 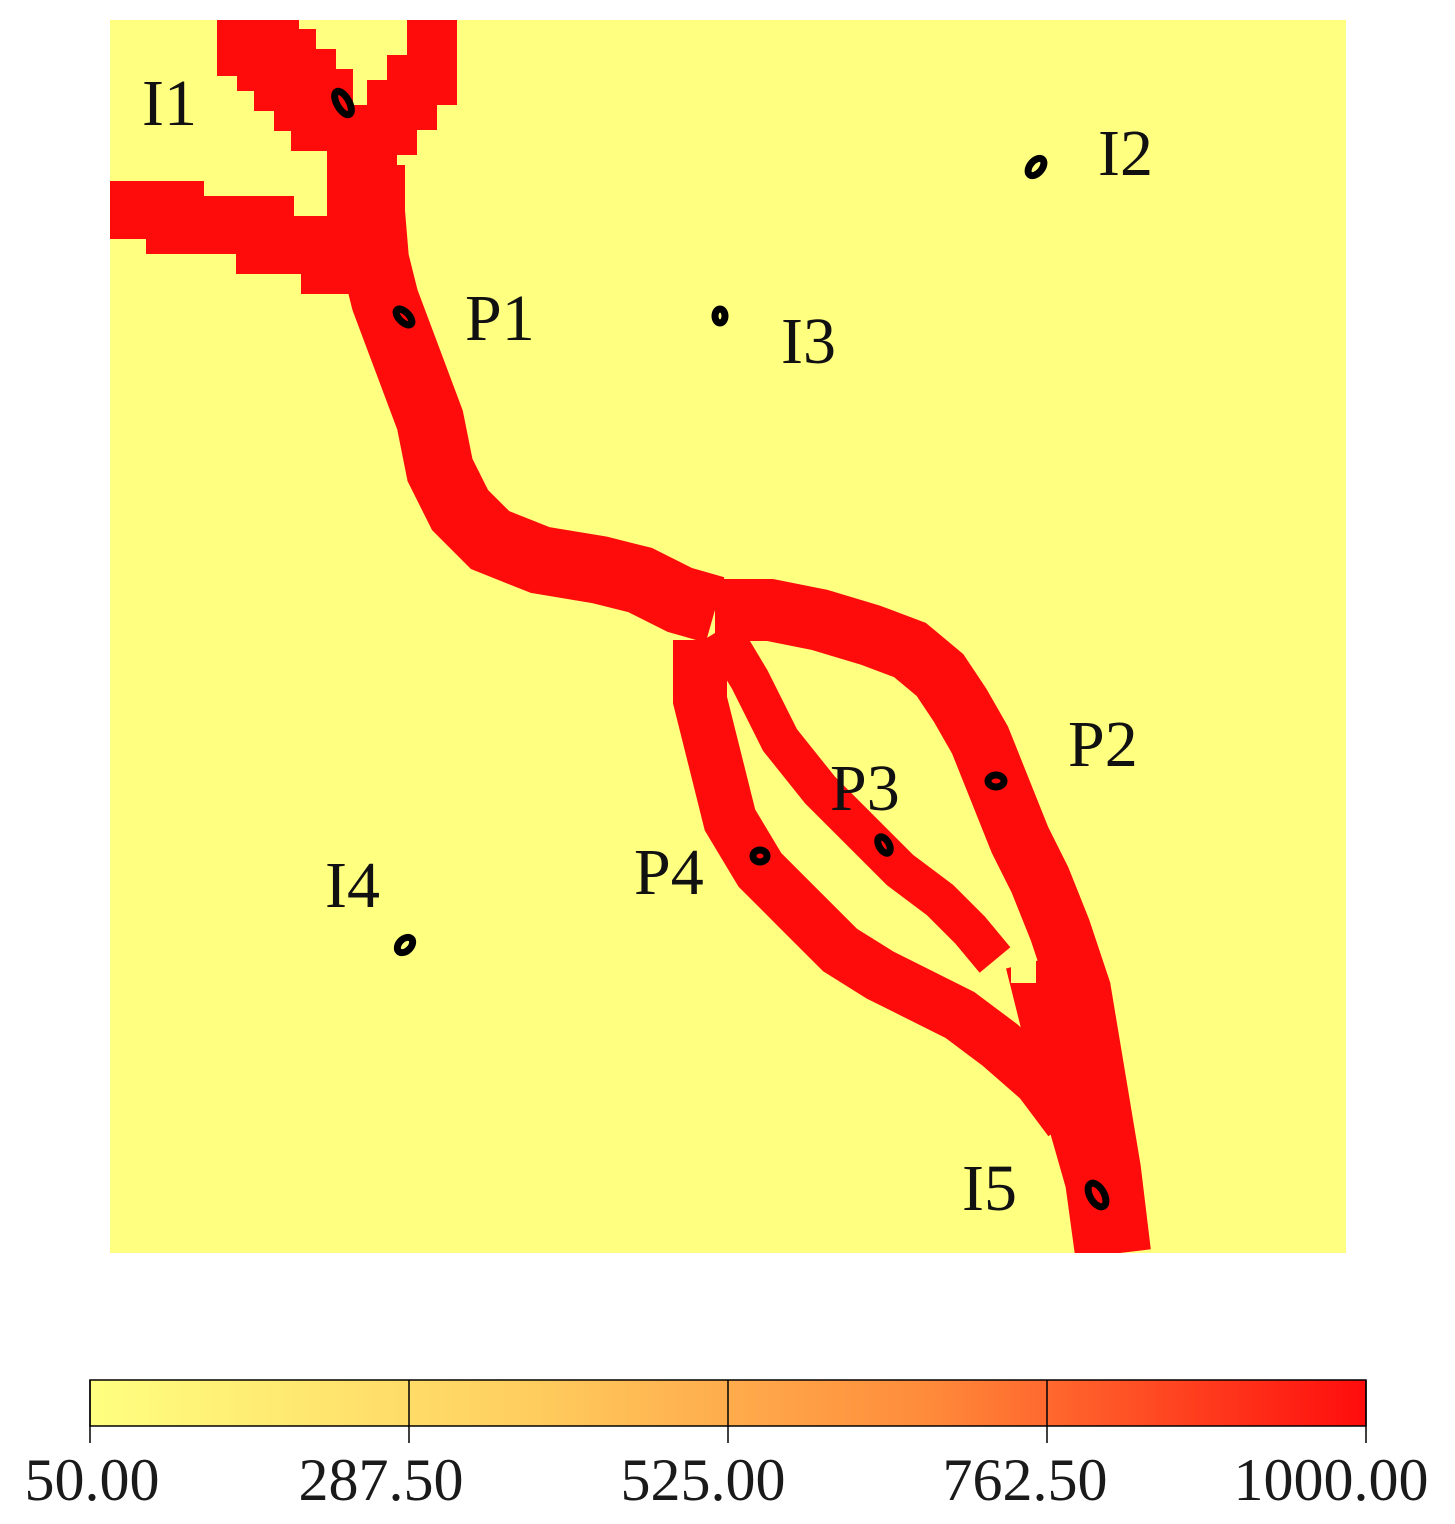 I want to click on well-label-i2: I2, so click(x=1125, y=153).